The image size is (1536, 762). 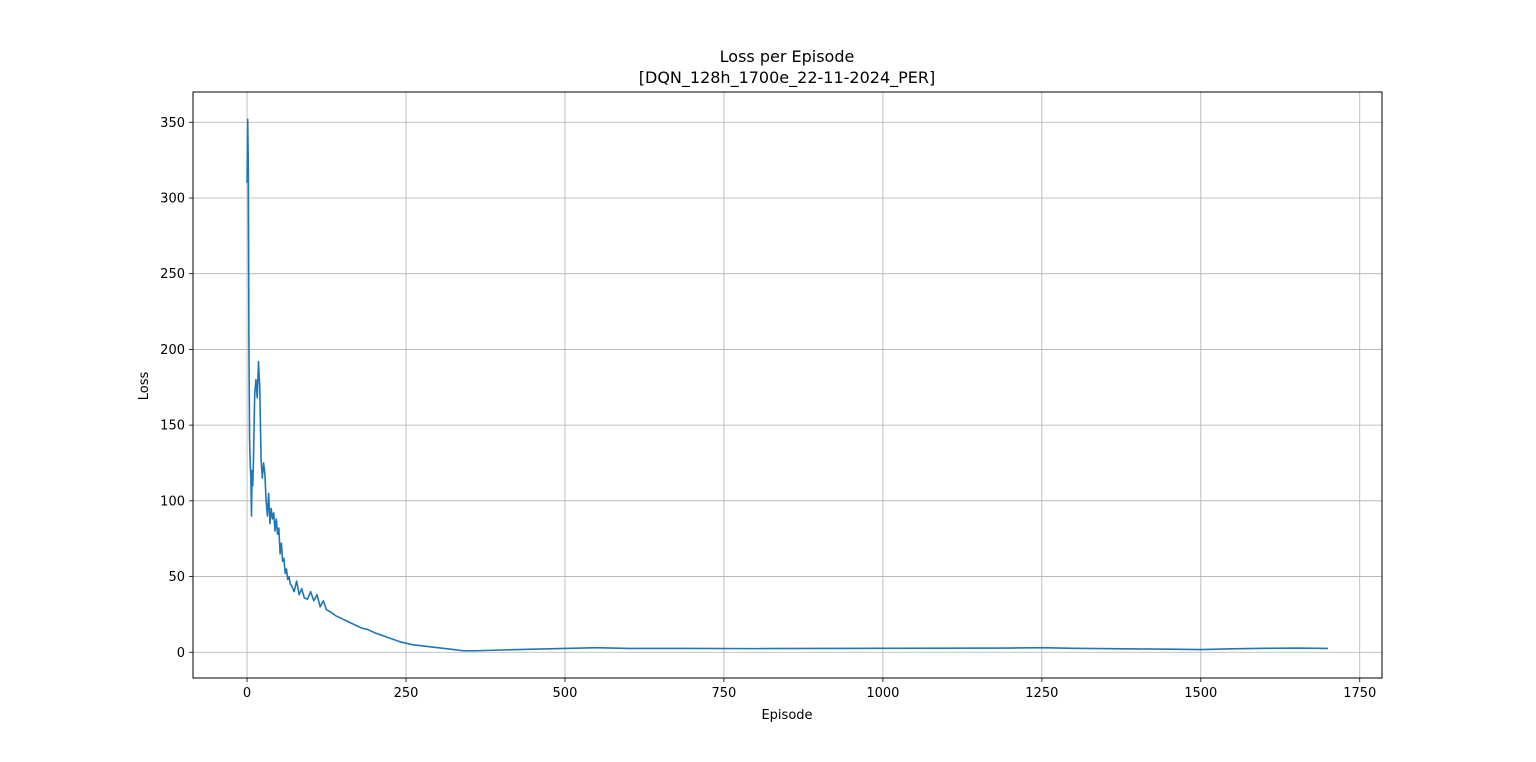 What do you see at coordinates (1200, 693) in the screenshot?
I see `x-tick-label: 1500` at bounding box center [1200, 693].